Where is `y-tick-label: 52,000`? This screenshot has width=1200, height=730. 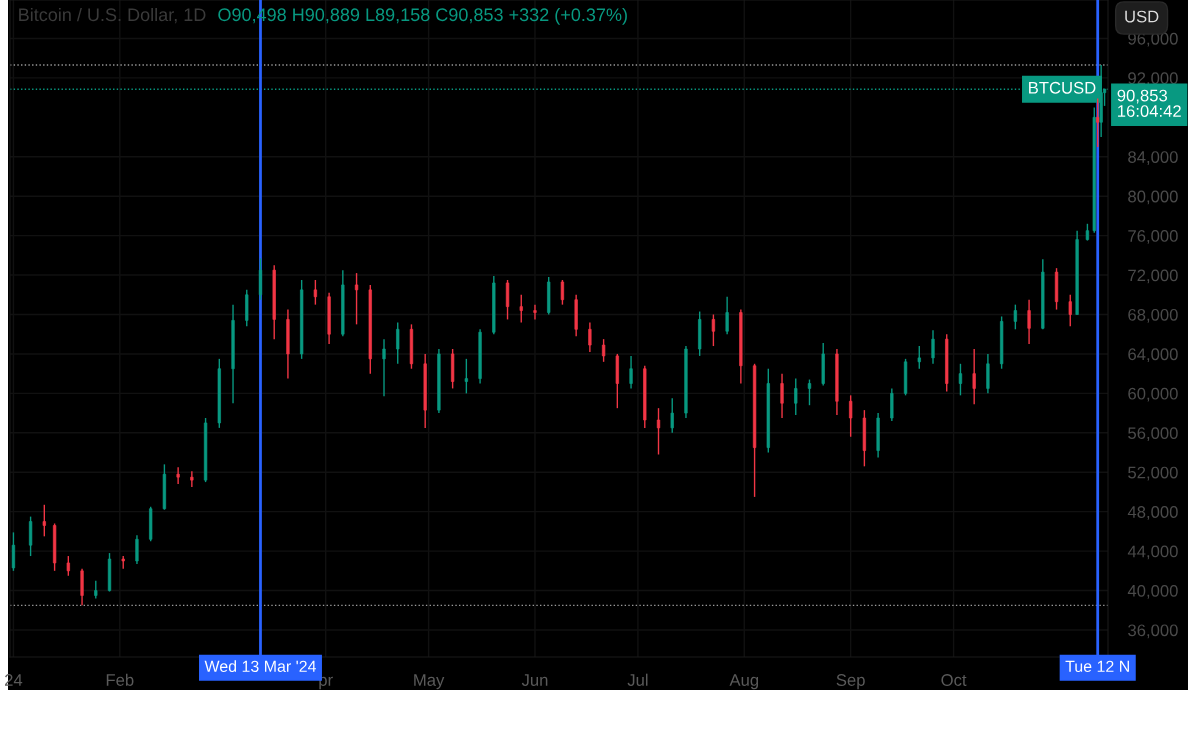 y-tick-label: 52,000 is located at coordinates (1153, 473).